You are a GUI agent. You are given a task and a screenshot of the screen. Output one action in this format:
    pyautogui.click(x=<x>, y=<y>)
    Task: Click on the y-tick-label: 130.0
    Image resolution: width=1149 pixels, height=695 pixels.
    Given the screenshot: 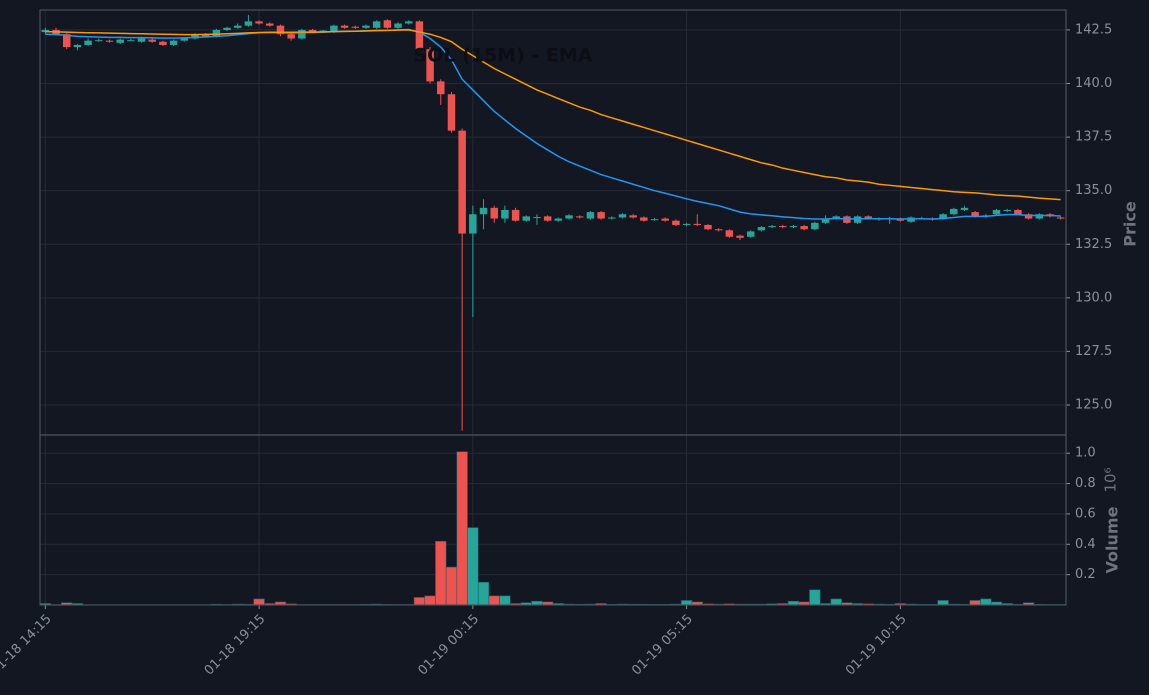 What is the action you would take?
    pyautogui.click(x=1093, y=297)
    